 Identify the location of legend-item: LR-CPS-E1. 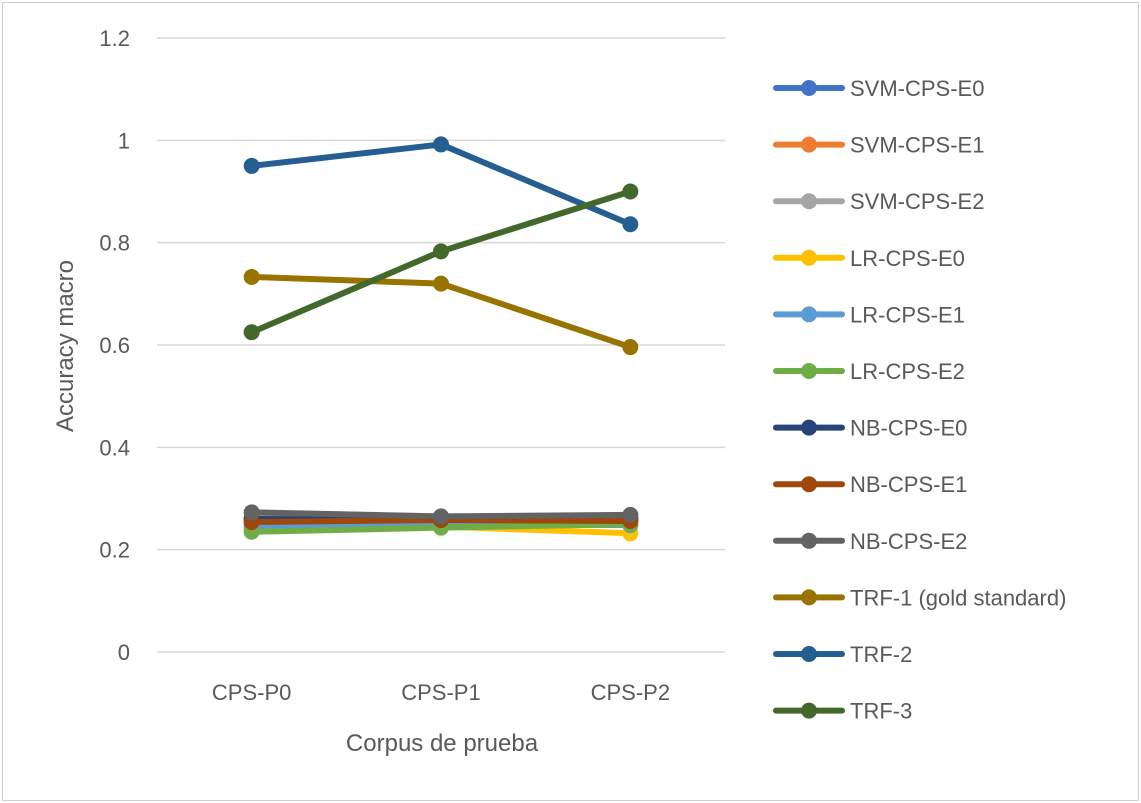
(869, 314).